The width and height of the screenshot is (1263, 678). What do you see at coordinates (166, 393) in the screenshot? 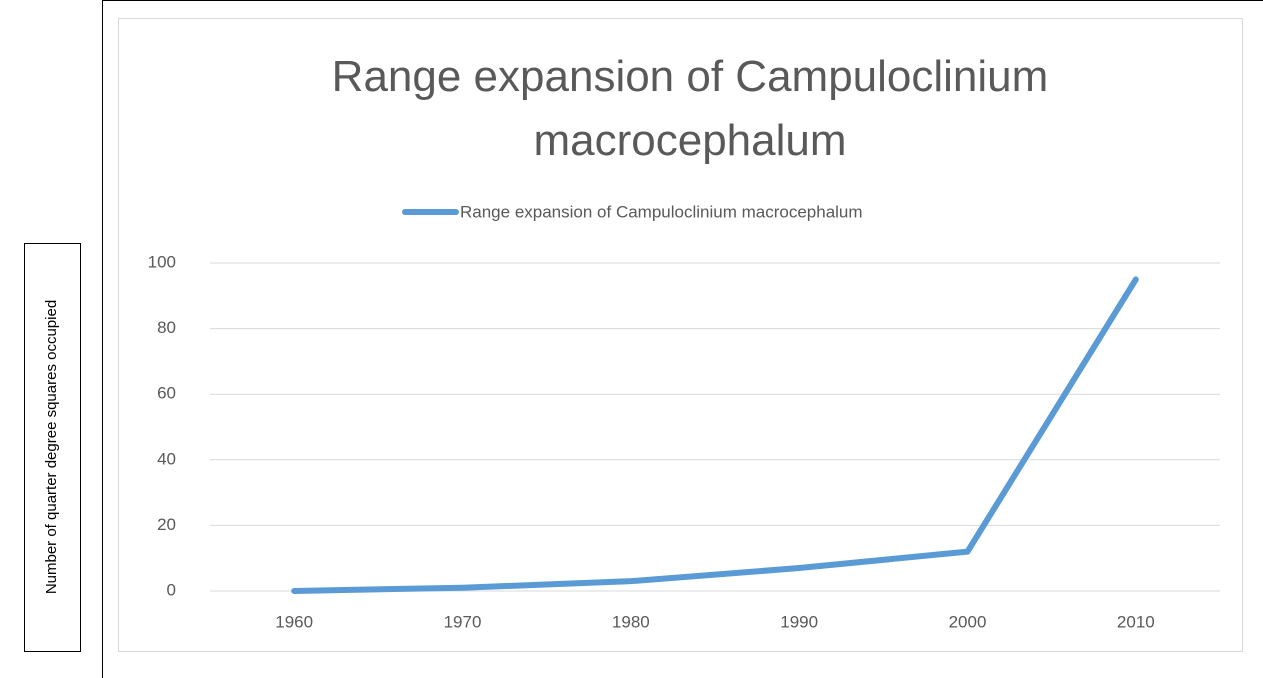
I see `y-tick-label: 60` at bounding box center [166, 393].